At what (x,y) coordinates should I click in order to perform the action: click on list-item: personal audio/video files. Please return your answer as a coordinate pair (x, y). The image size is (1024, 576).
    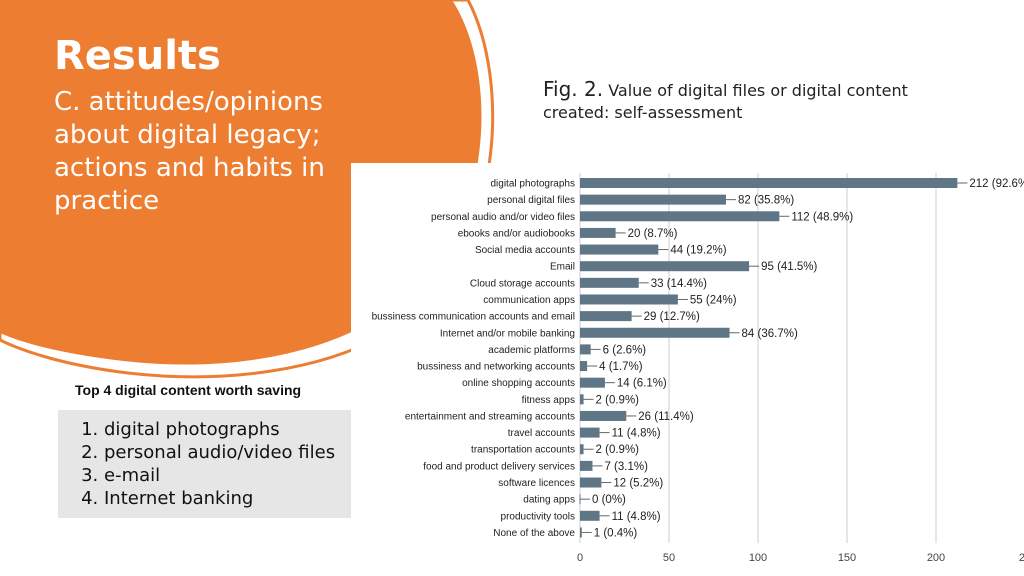
    Looking at the image, I should click on (230, 452).